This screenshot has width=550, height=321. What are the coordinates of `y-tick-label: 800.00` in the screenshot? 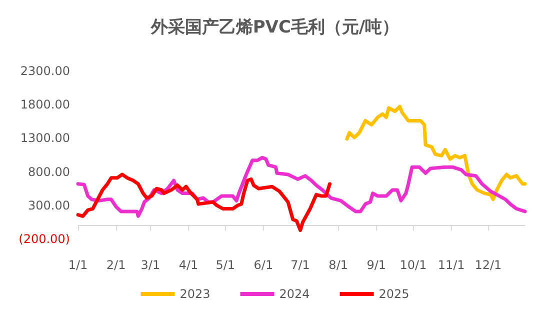 It's located at (49, 171).